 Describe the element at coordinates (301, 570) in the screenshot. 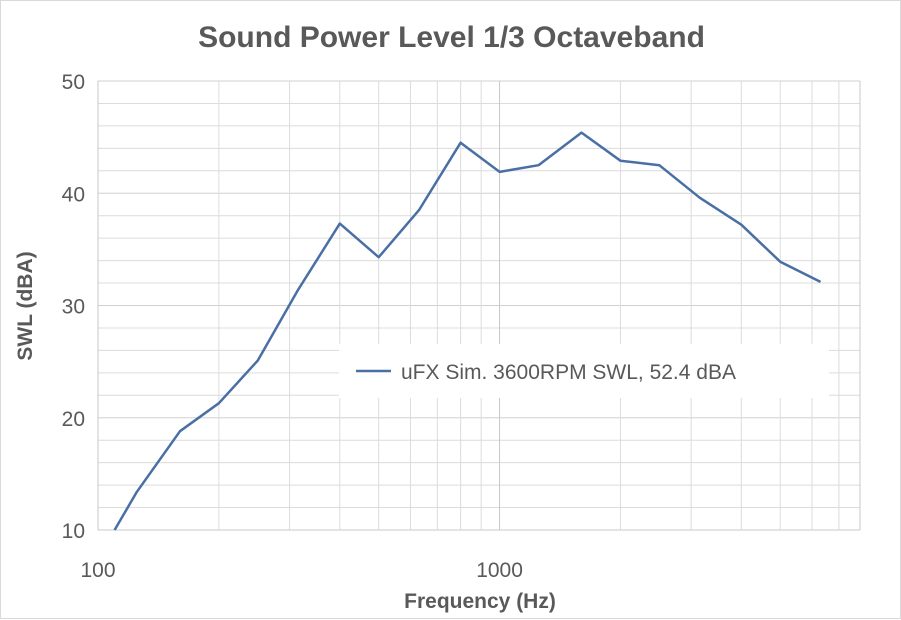

I see `x-tick-labels: 100 1000` at that location.